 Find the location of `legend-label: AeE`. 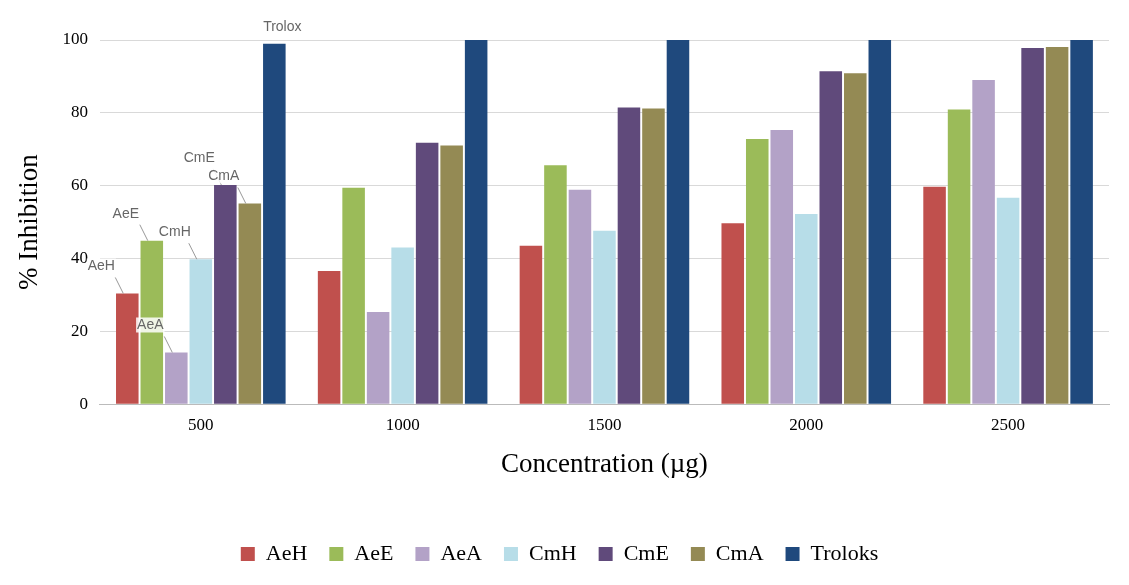

legend-label: AeE is located at coordinates (374, 552).